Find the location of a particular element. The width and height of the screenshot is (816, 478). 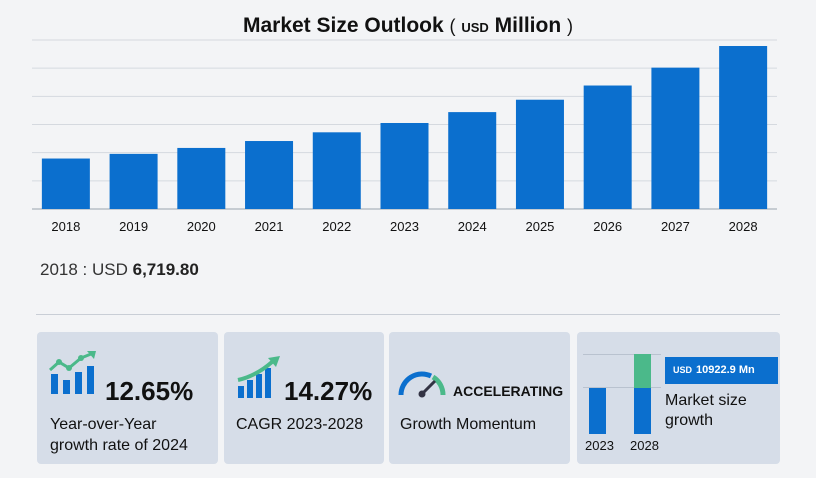

market-label-line2: growth is located at coordinates (689, 420).